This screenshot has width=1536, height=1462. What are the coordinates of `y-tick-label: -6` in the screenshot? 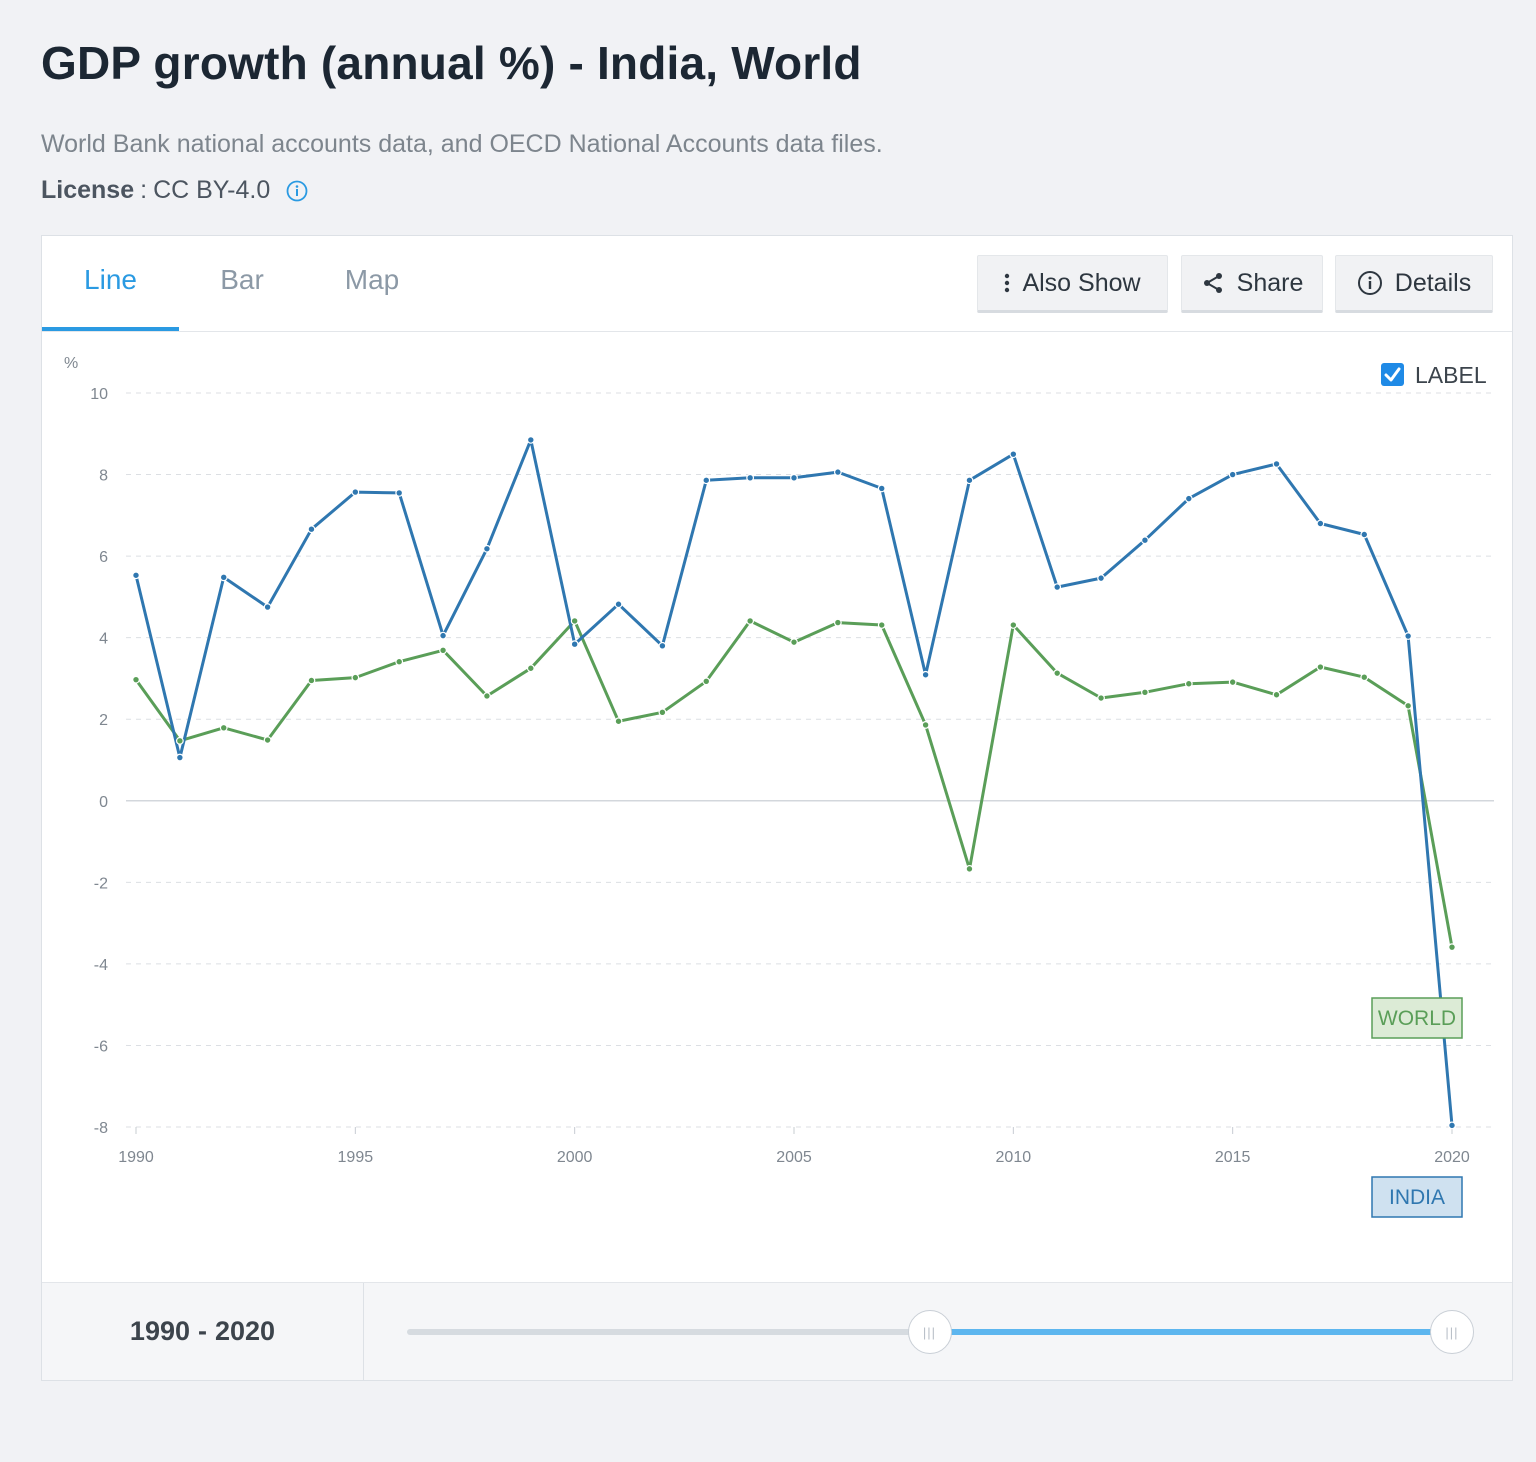 It's located at (101, 1046).